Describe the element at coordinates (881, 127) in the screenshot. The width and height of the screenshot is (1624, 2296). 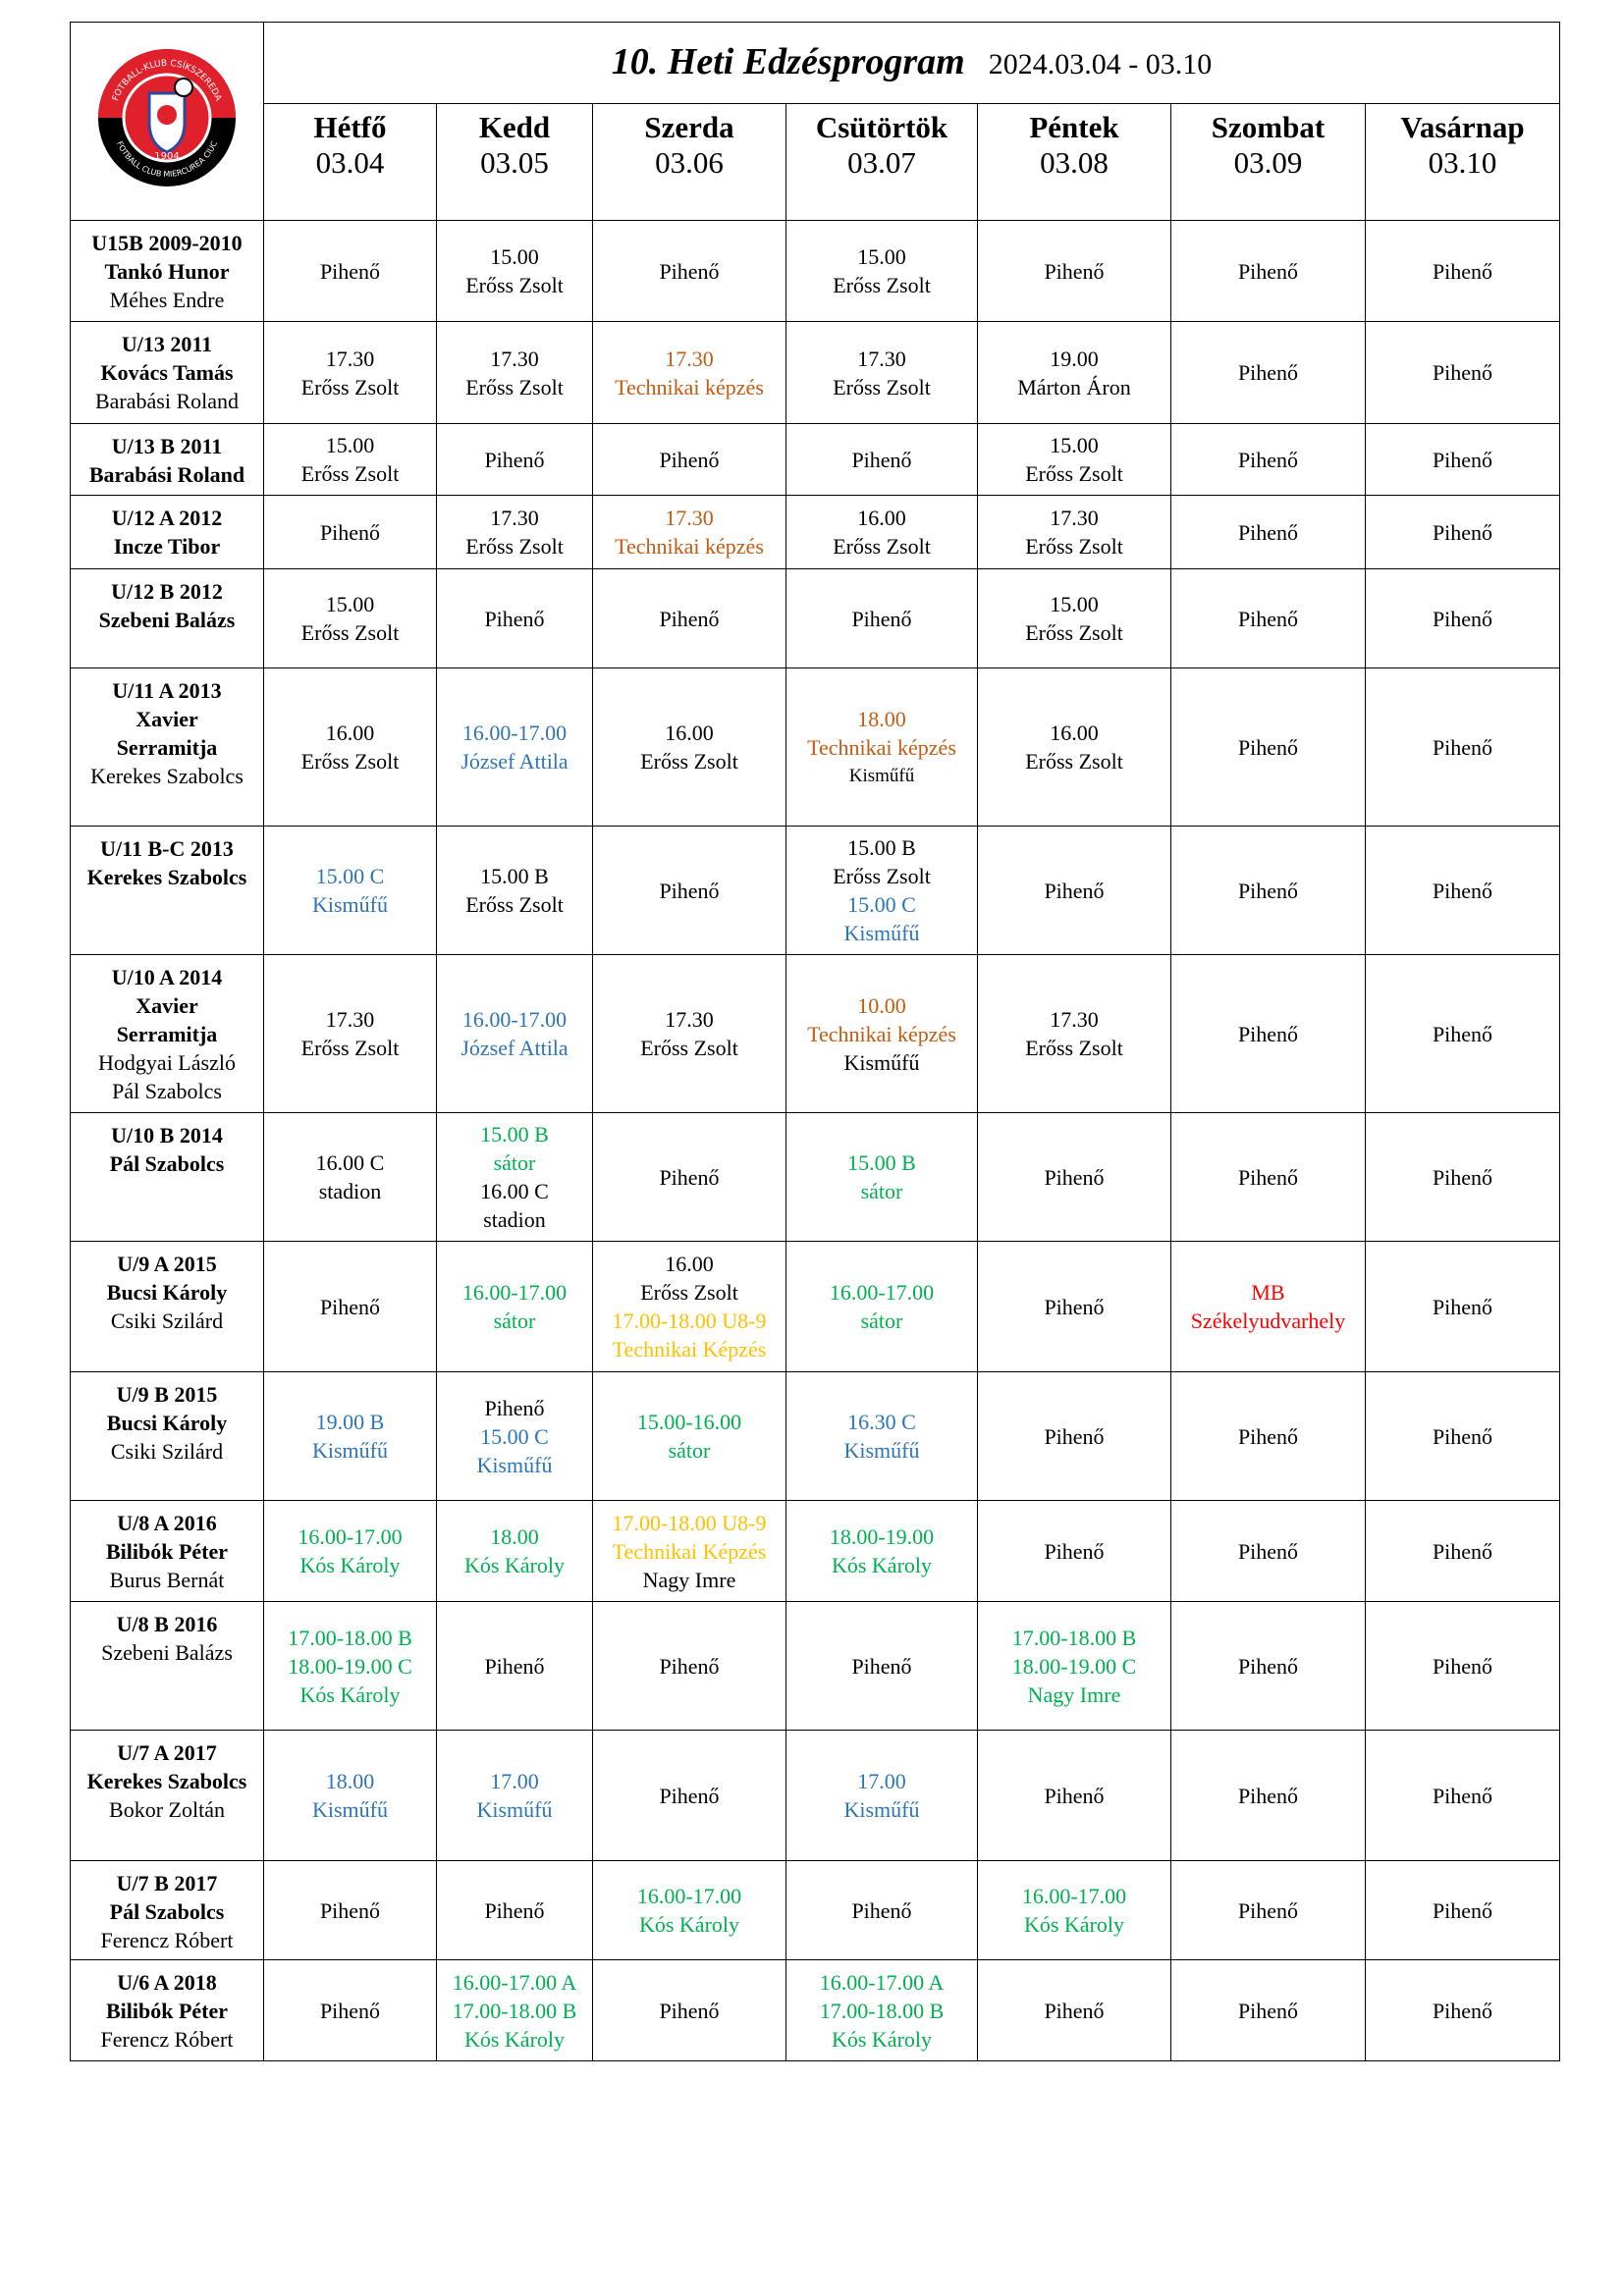
I see `day-name: Csütörtök` at that location.